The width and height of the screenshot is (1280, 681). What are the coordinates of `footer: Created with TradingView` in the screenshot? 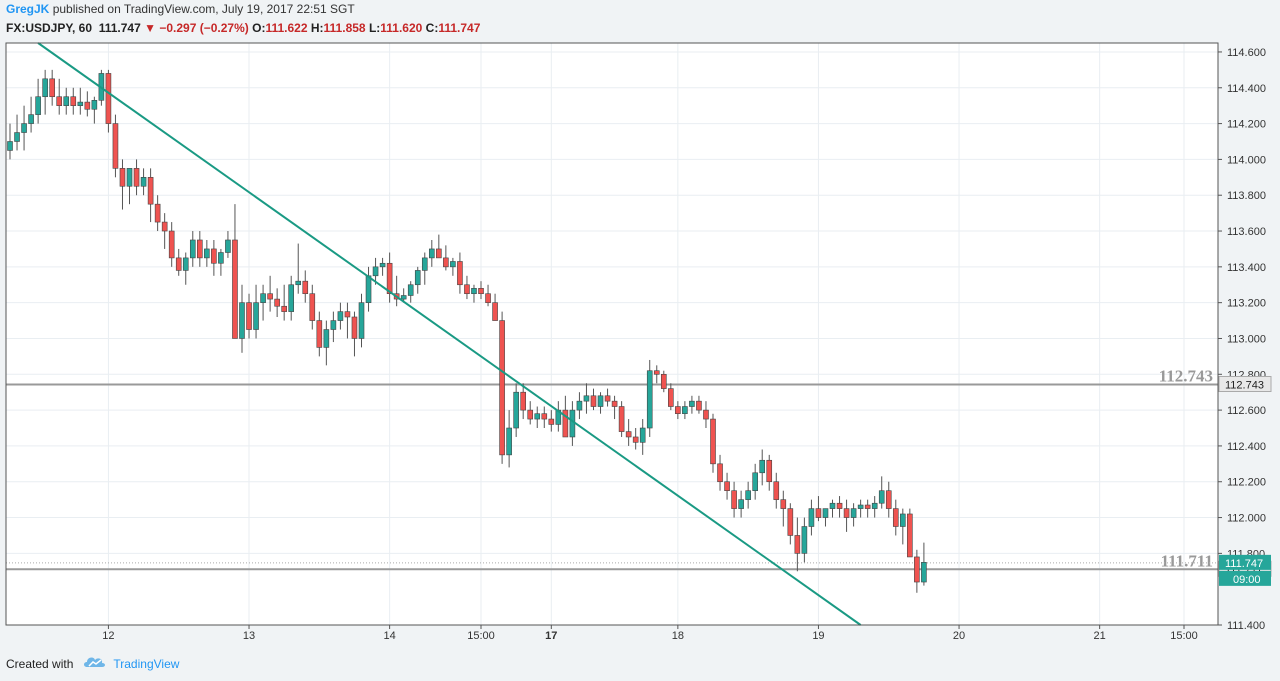 It's located at (92, 663).